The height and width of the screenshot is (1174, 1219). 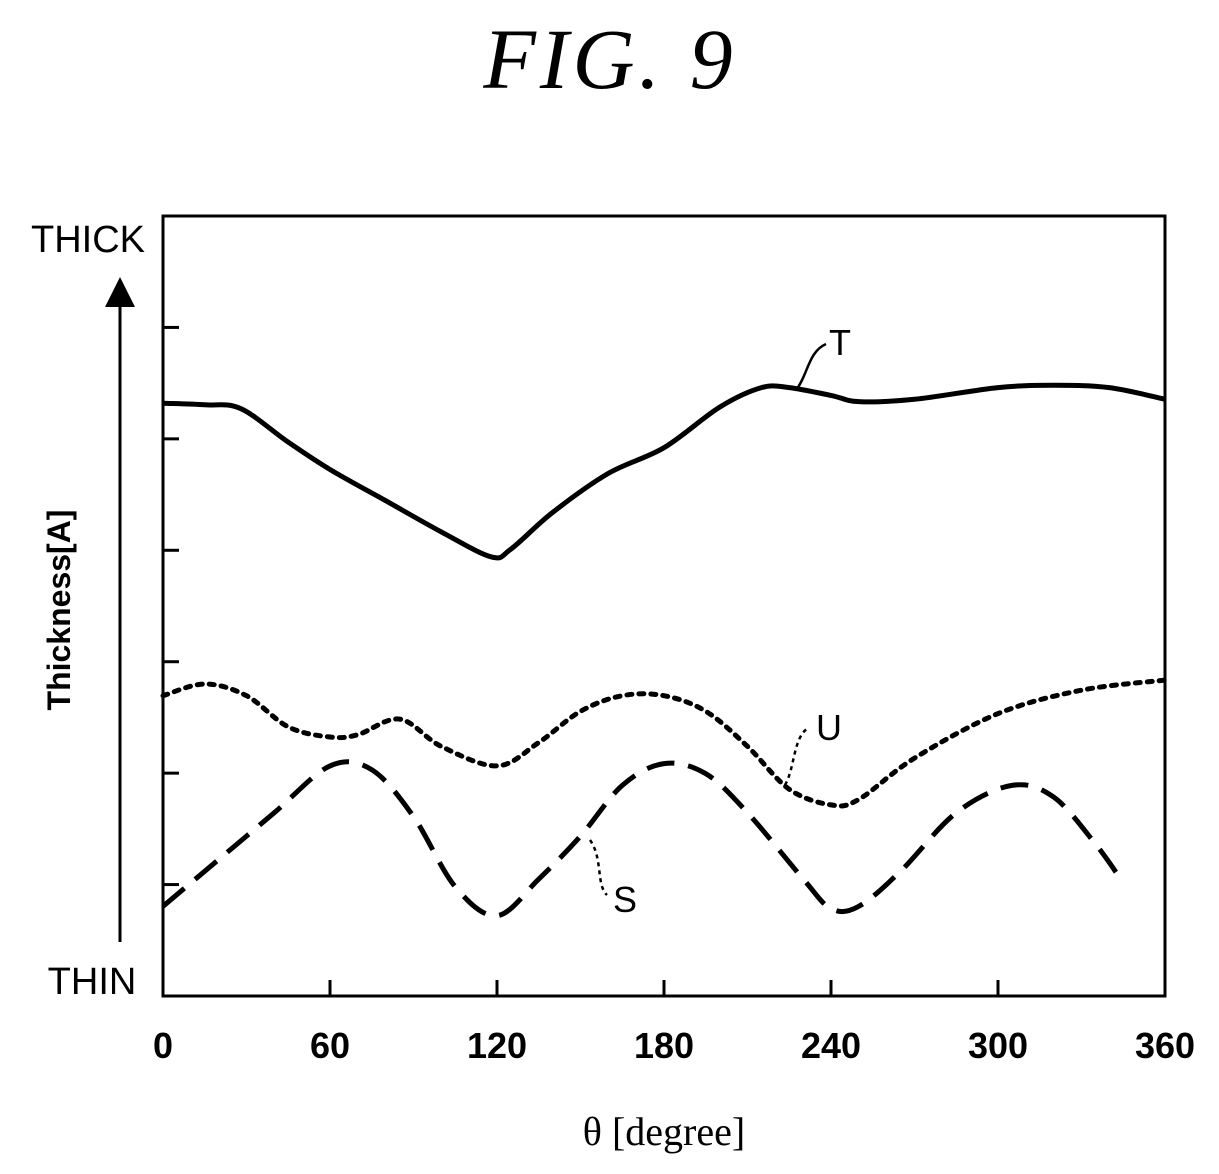 What do you see at coordinates (664, 743) in the screenshot?
I see `series-line-u` at bounding box center [664, 743].